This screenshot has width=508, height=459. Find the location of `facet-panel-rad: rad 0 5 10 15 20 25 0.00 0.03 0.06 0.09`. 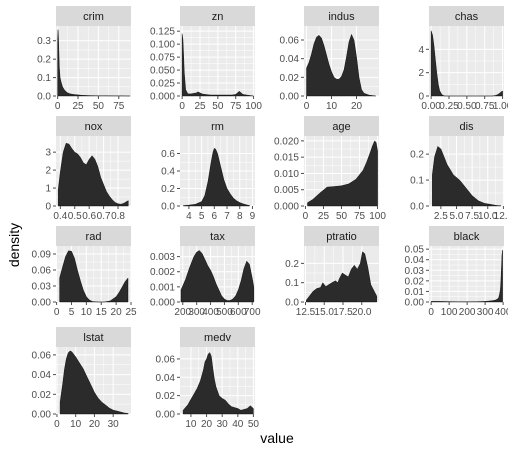

facet-panel-rad: rad 0 5 10 15 20 25 0.00 0.03 0.06 0.09 is located at coordinates (84, 272).